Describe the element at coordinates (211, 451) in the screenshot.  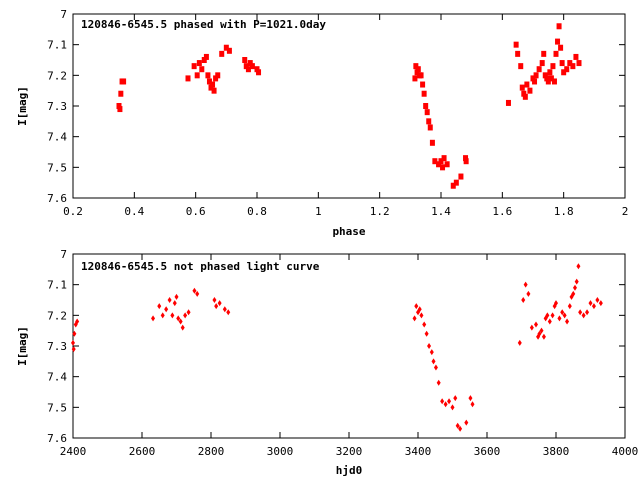
I see `x-tick-label: 2800` at that location.